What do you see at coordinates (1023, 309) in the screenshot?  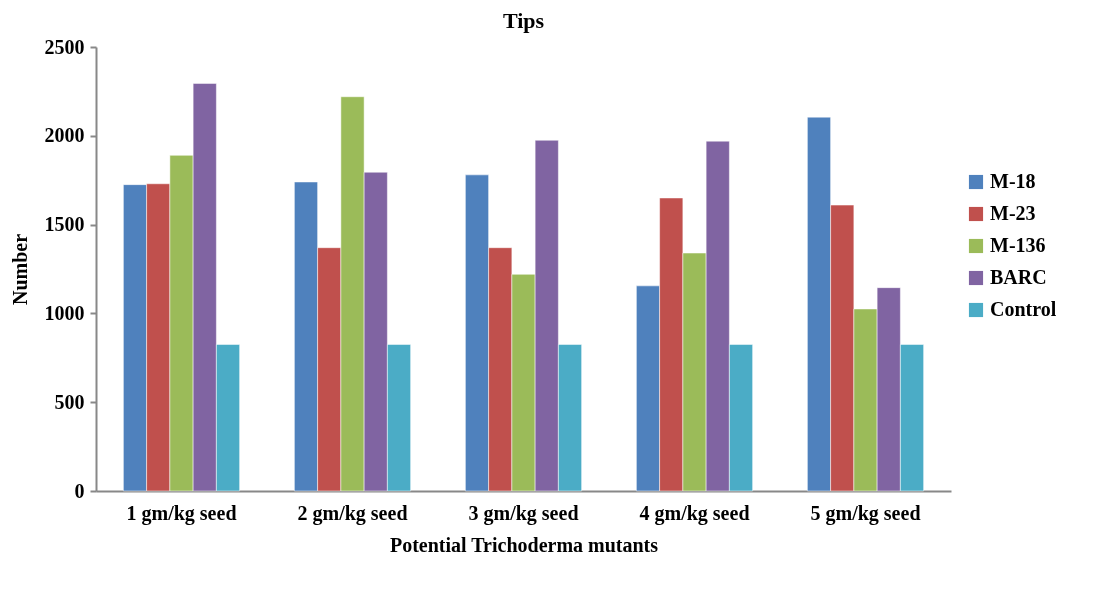 I see `legend-label: Control` at bounding box center [1023, 309].